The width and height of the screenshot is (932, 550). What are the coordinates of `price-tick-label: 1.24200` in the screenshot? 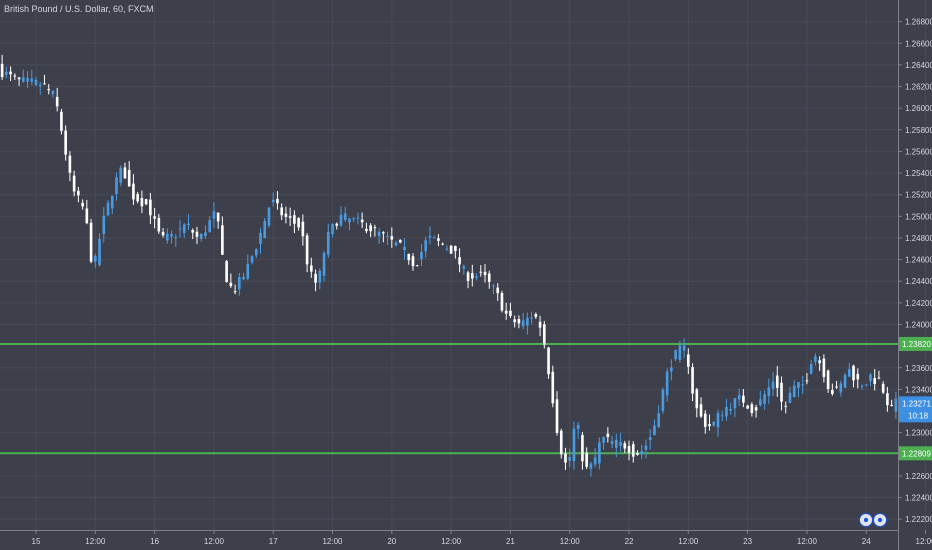 It's located at (918, 303).